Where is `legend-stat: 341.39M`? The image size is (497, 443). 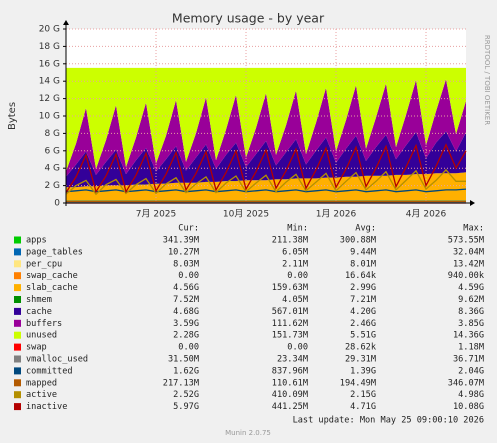 legend-stat: 341.39M is located at coordinates (181, 241).